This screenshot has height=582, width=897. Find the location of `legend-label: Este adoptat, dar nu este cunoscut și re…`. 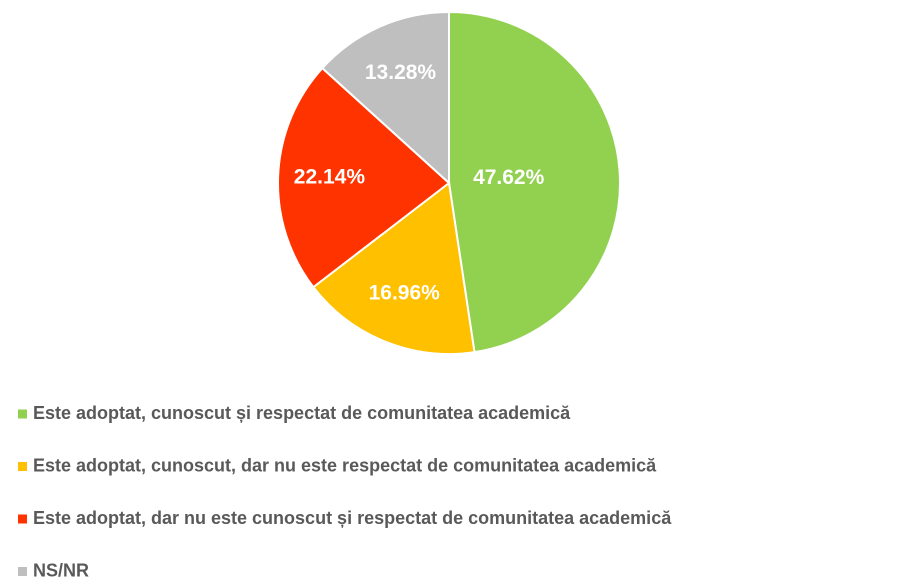

legend-label: Este adoptat, dar nu este cunoscut și re… is located at coordinates (352, 518).